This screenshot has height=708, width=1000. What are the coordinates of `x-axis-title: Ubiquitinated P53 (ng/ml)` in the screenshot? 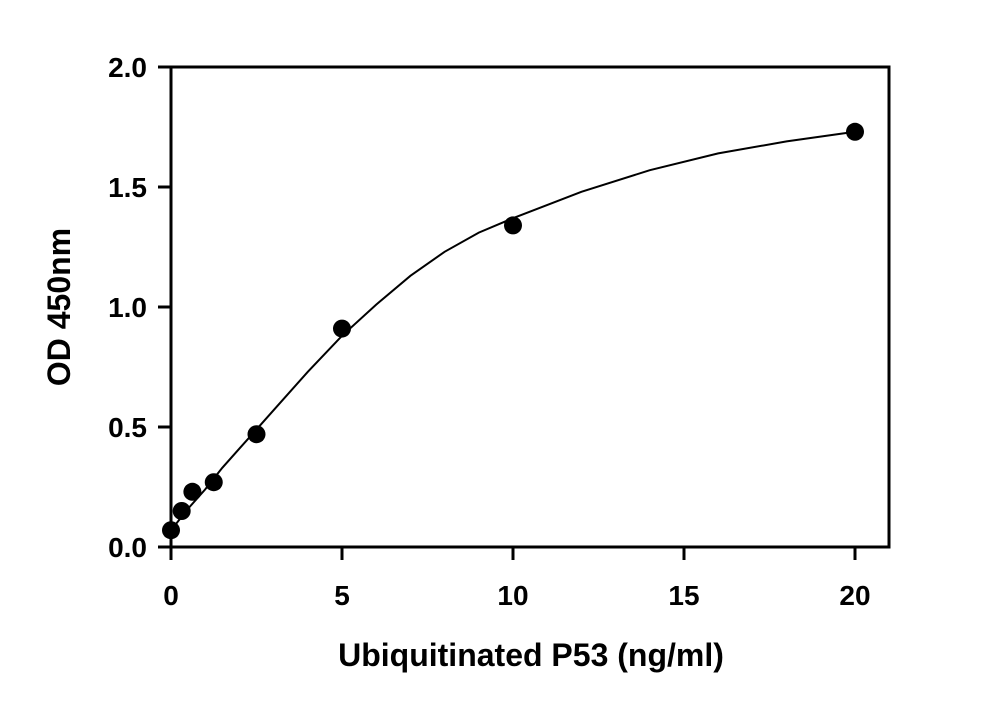 It's located at (531, 655).